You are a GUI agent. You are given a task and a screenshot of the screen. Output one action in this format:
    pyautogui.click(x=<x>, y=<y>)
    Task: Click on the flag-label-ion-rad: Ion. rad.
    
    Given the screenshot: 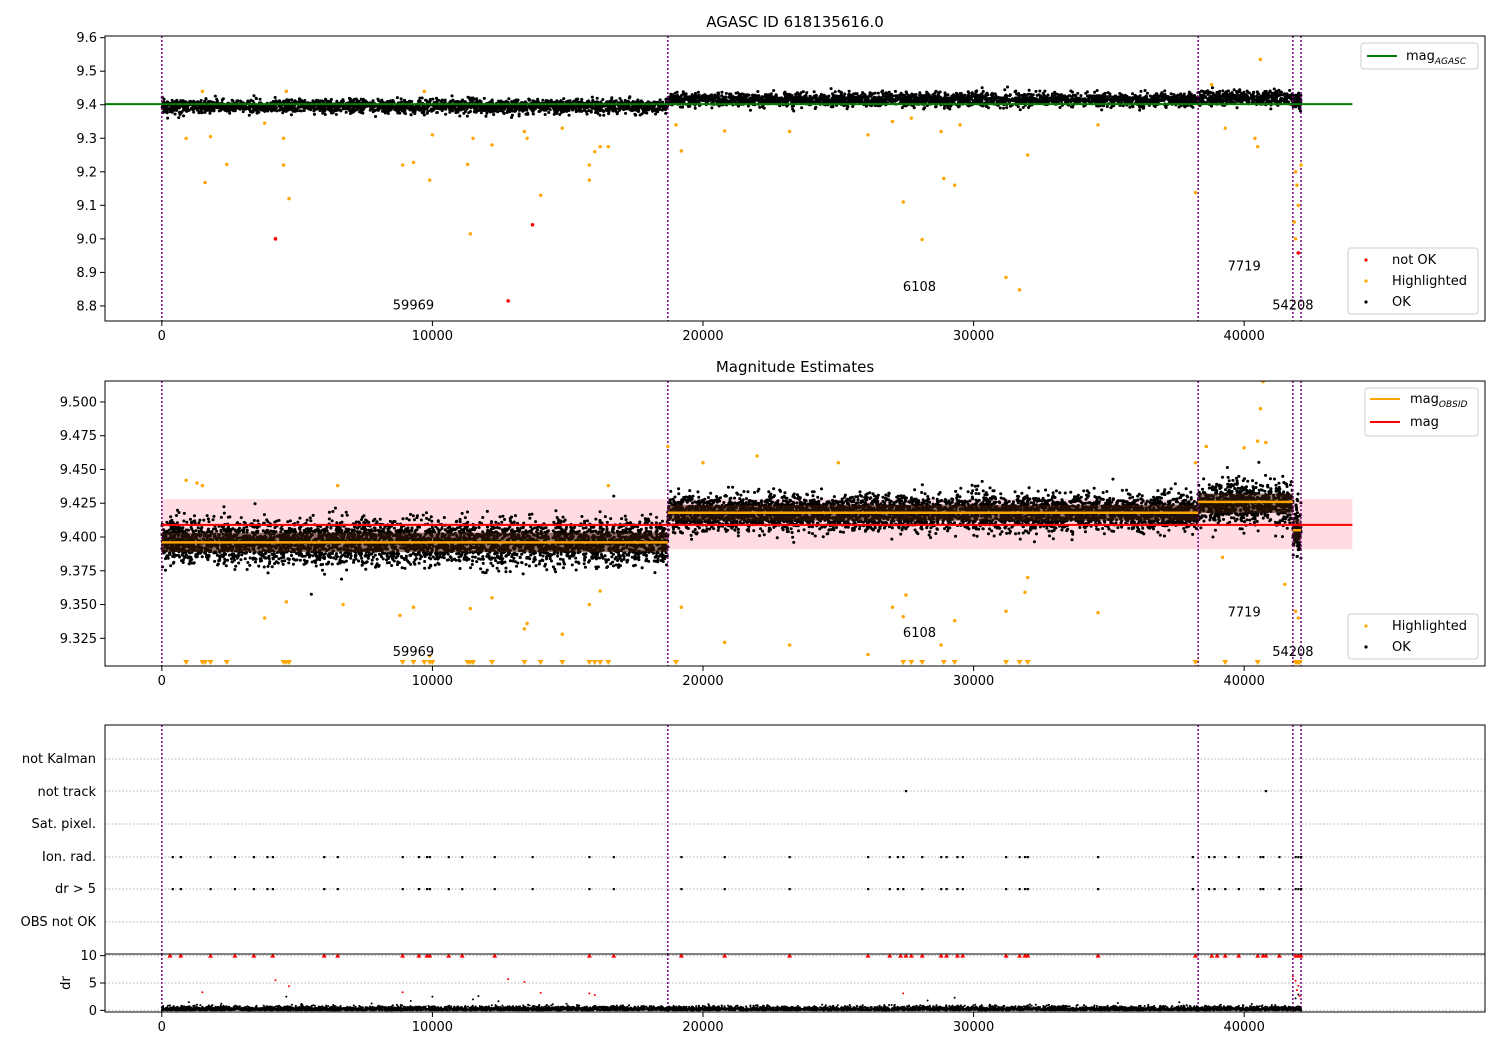 What is the action you would take?
    pyautogui.click(x=69, y=857)
    